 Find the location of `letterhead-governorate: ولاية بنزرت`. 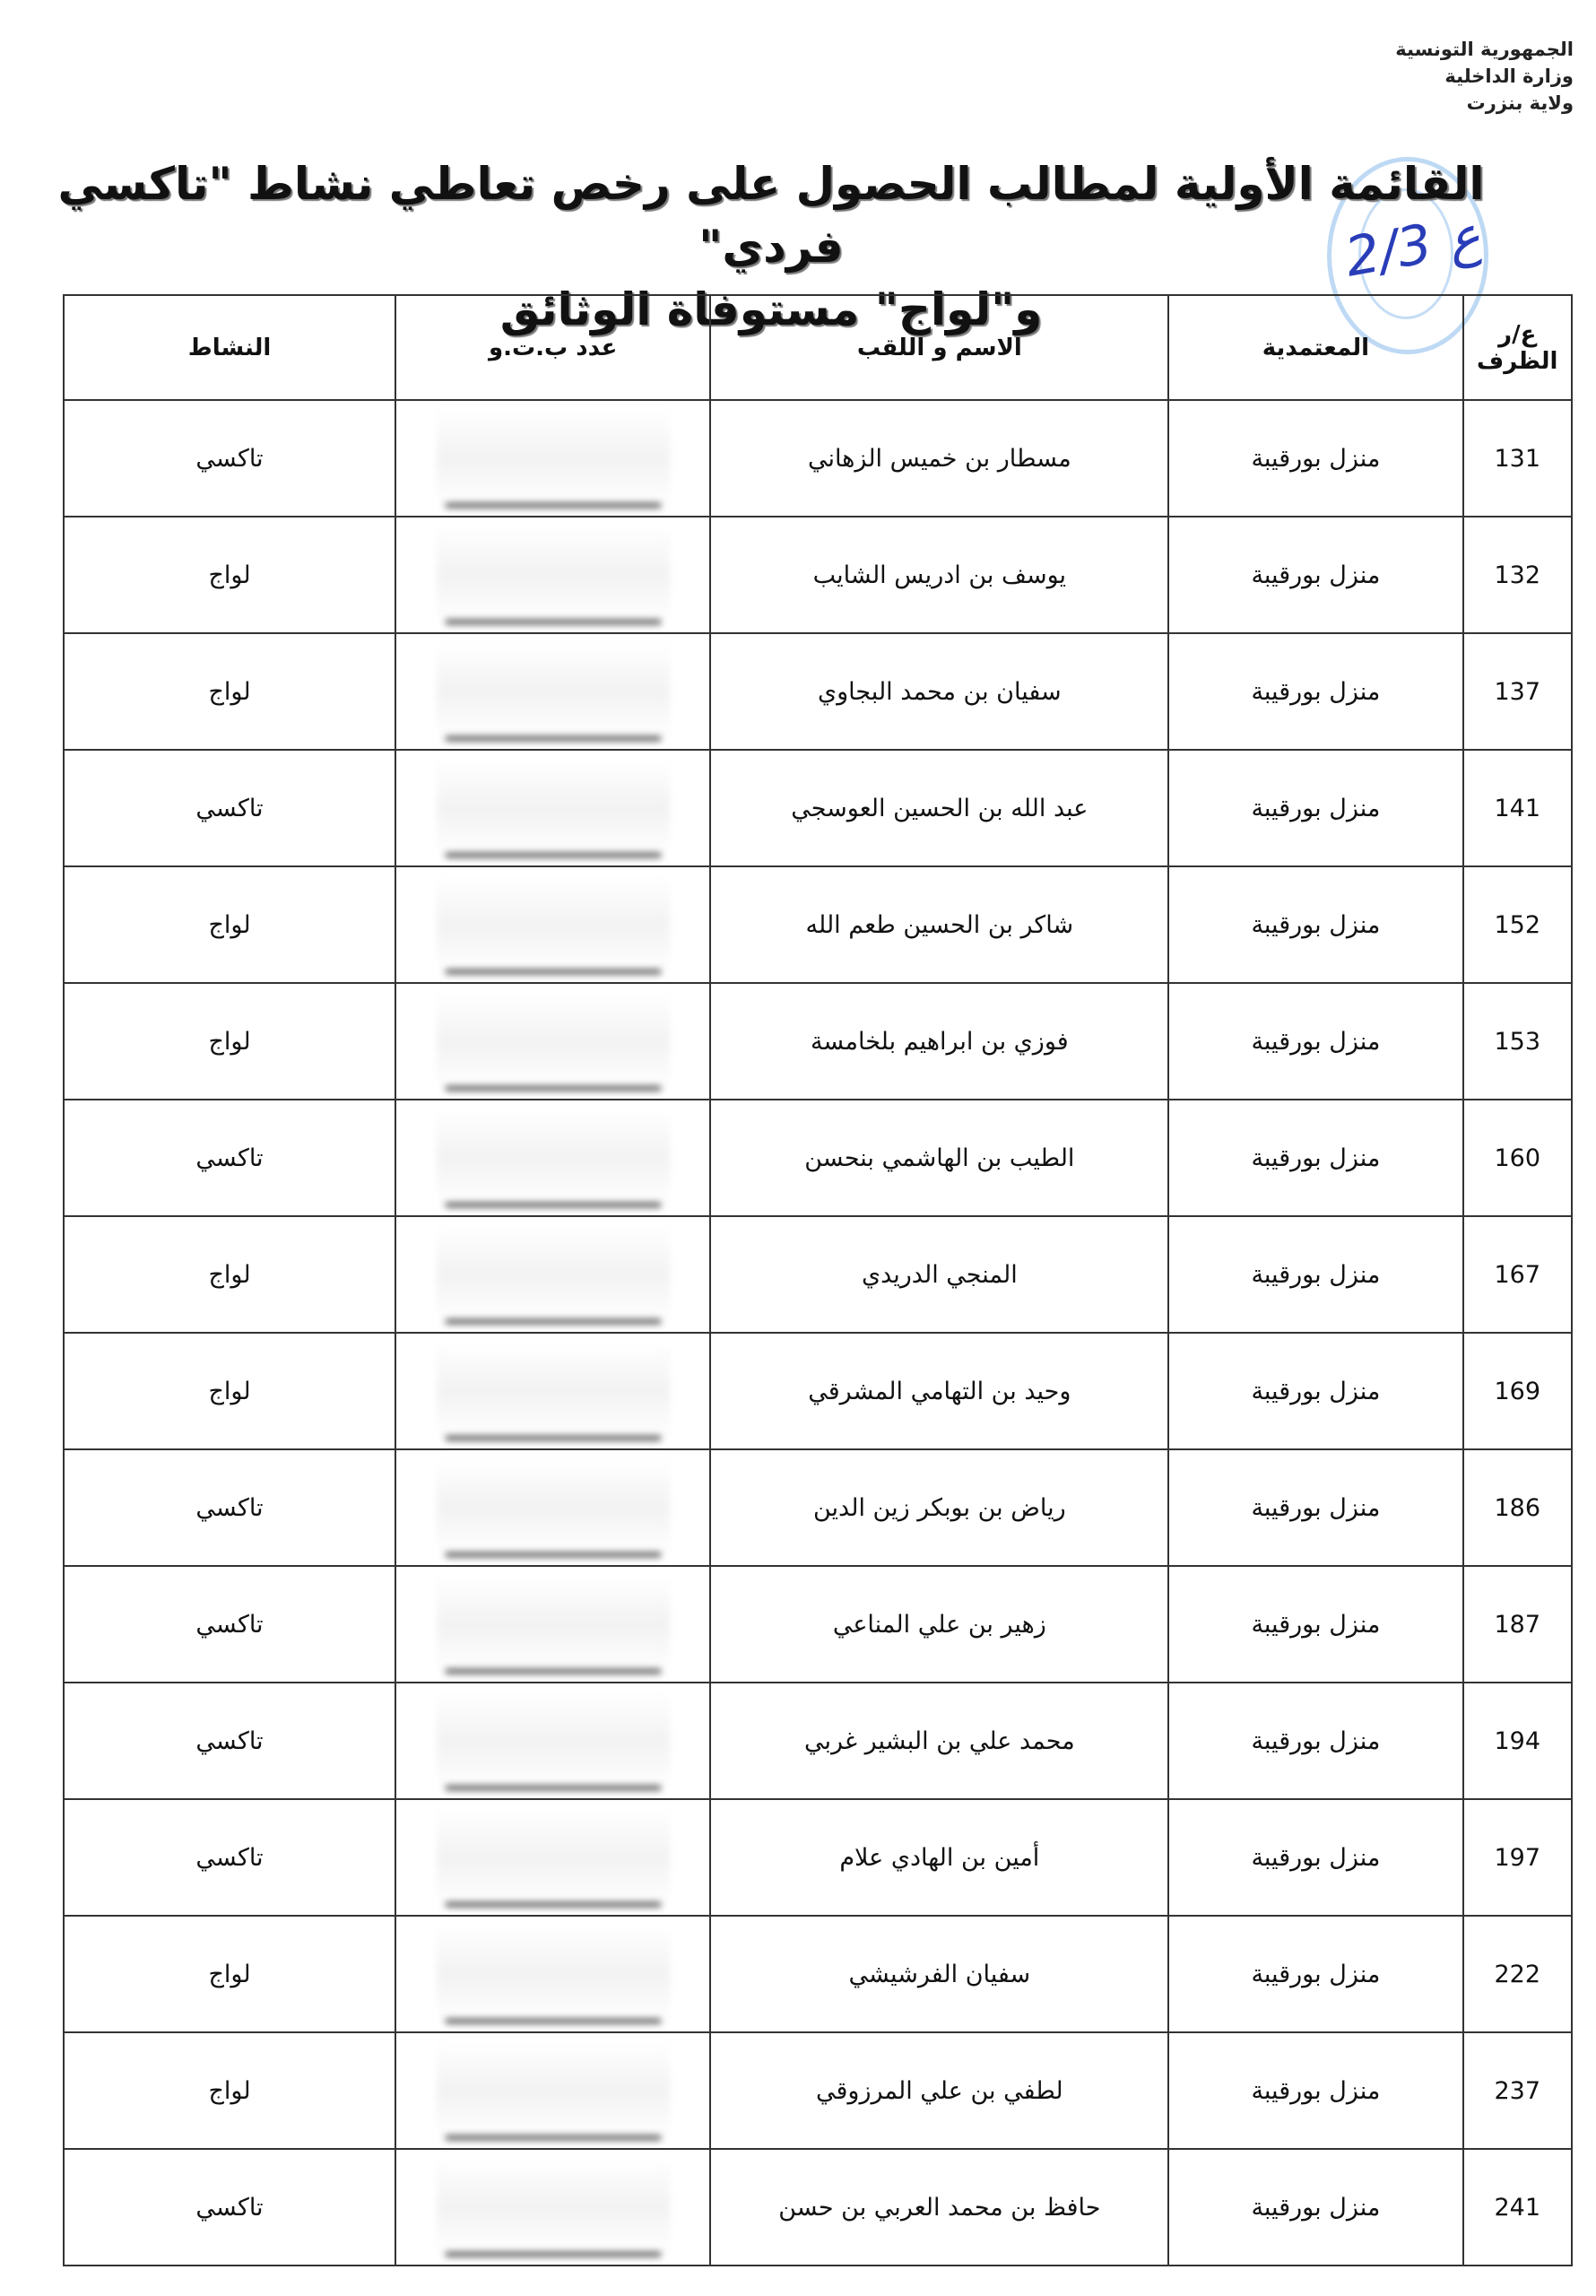

letterhead-governorate: ولاية بنزرت is located at coordinates (1520, 103).